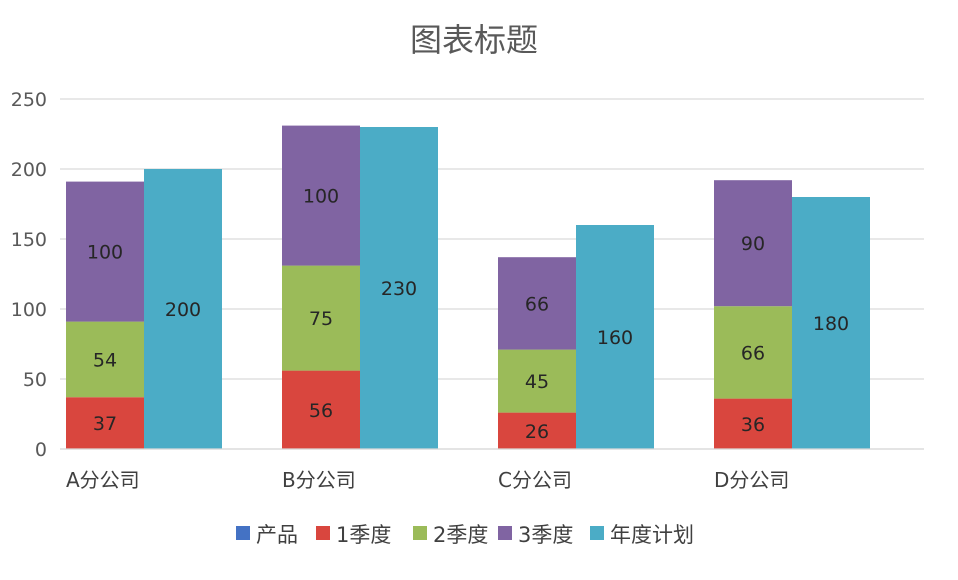 This screenshot has width=958, height=580. What do you see at coordinates (363, 535) in the screenshot?
I see `legend-label: 1季度` at bounding box center [363, 535].